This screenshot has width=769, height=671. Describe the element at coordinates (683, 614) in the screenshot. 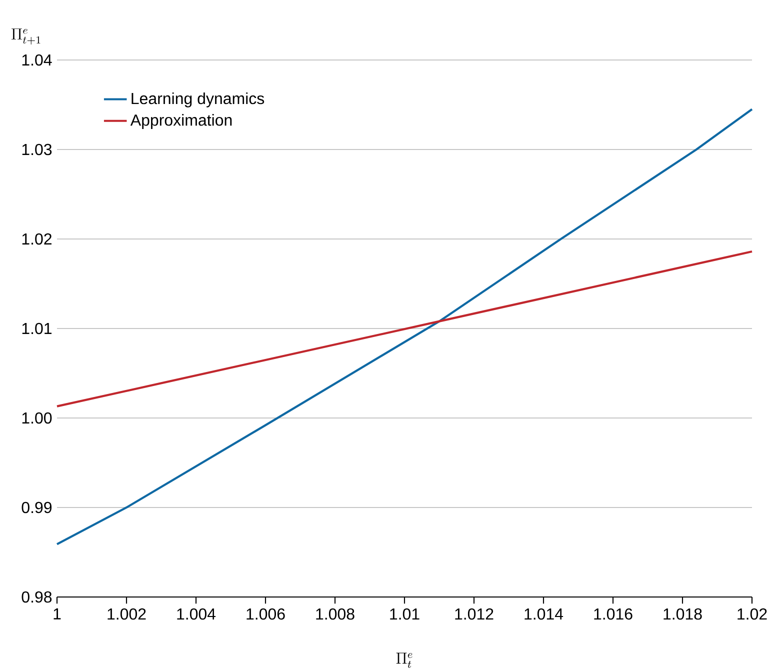

I see `x-tick-label: 1.018` at that location.